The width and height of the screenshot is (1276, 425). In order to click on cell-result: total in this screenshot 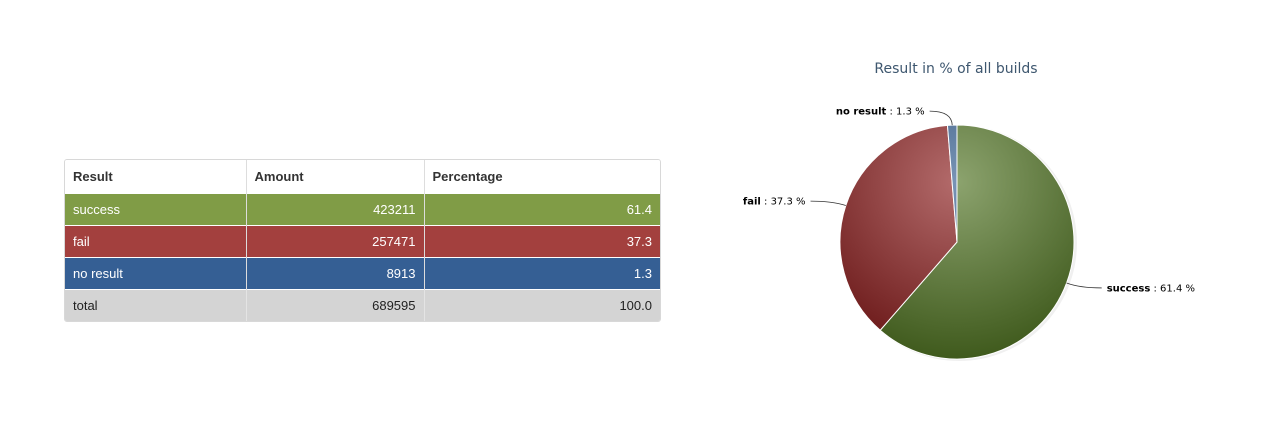, I will do `click(156, 304)`.